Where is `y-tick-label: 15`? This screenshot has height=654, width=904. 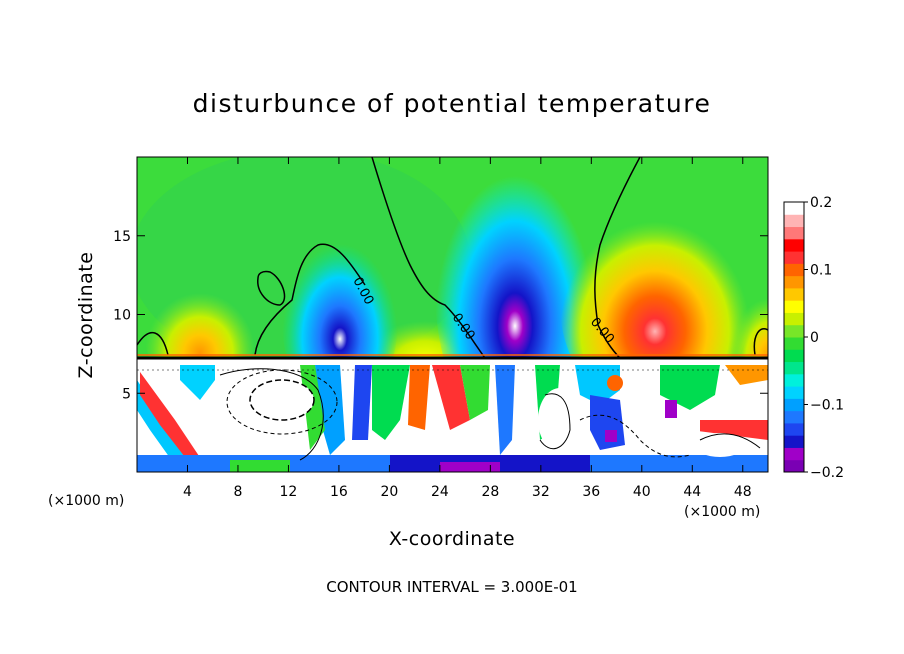 y-tick-label: 15 is located at coordinates (122, 237).